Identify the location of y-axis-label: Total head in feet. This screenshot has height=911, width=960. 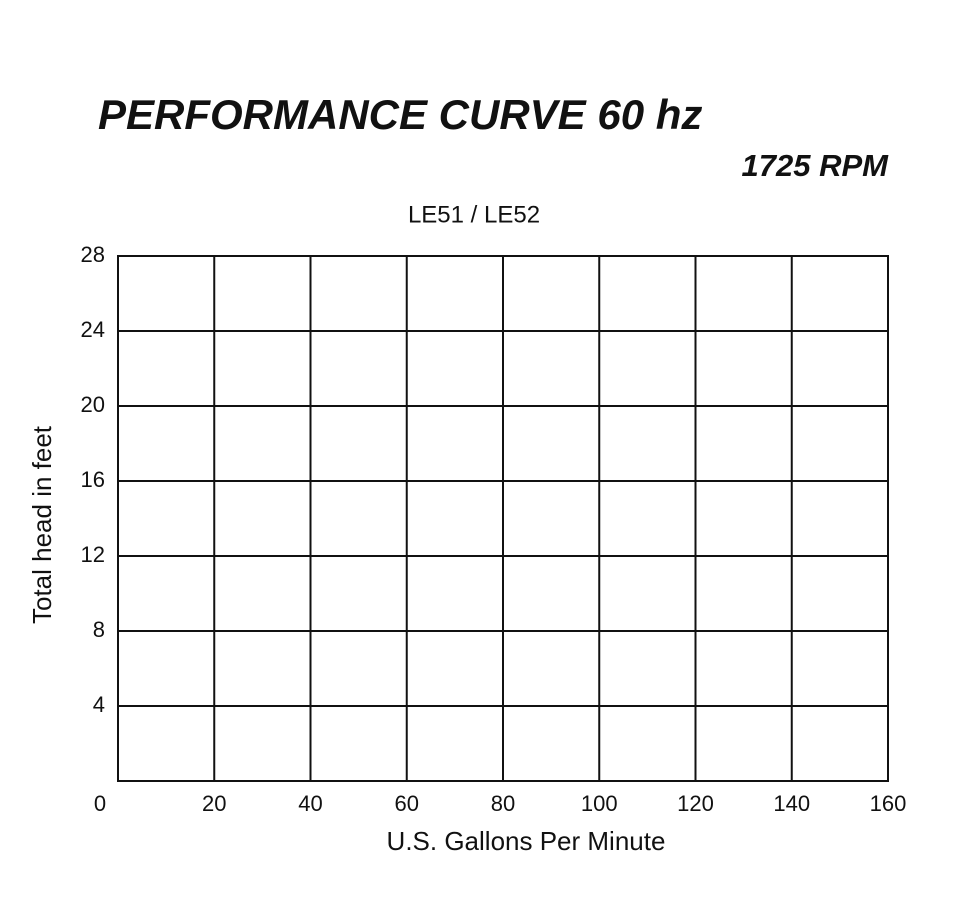
(42, 524).